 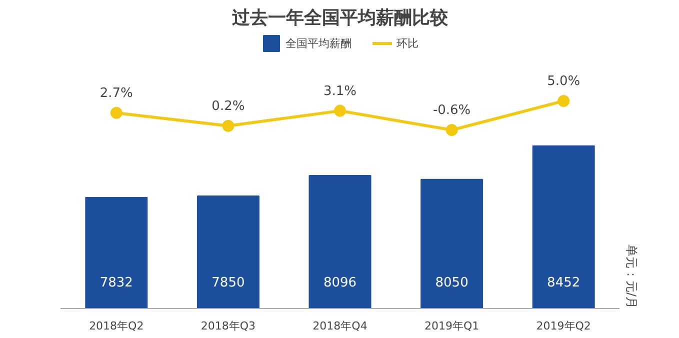 I want to click on x-tick-label: 2019年Q2, so click(x=563, y=326).